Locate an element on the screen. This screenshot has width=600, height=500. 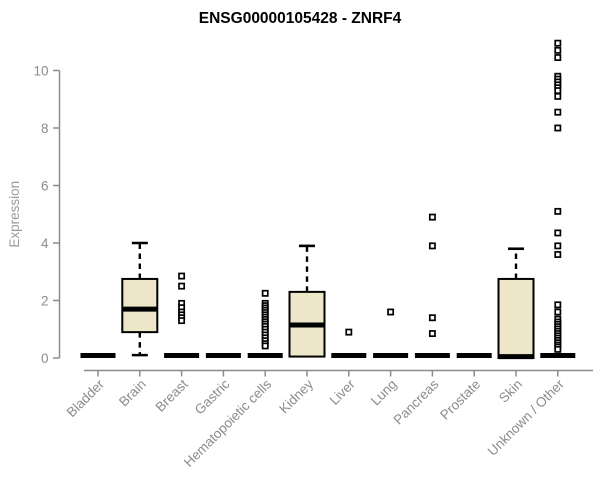
chart-title: ENSG00000105428 - ZNRF4 is located at coordinates (300, 18).